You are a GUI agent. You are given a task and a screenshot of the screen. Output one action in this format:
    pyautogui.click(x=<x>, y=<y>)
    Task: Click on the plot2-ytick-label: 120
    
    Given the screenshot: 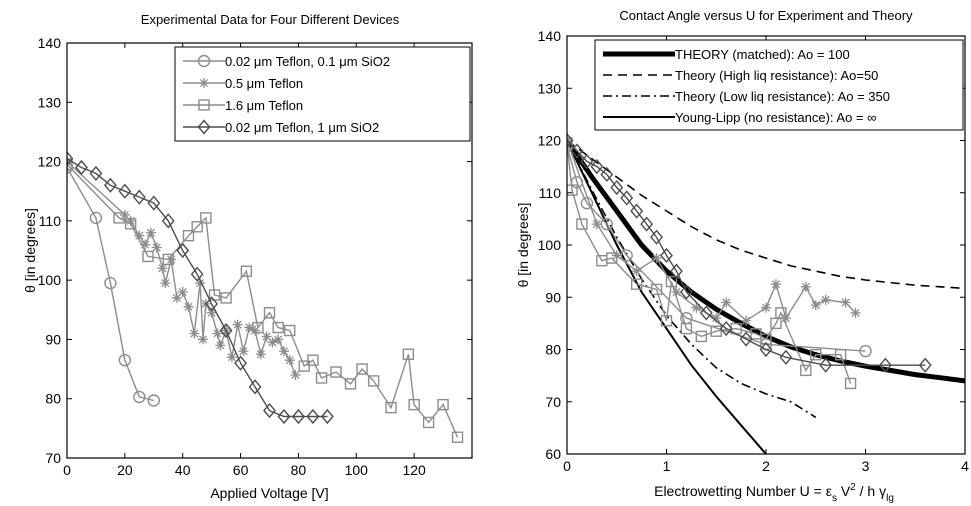 What is the action you would take?
    pyautogui.click(x=550, y=141)
    